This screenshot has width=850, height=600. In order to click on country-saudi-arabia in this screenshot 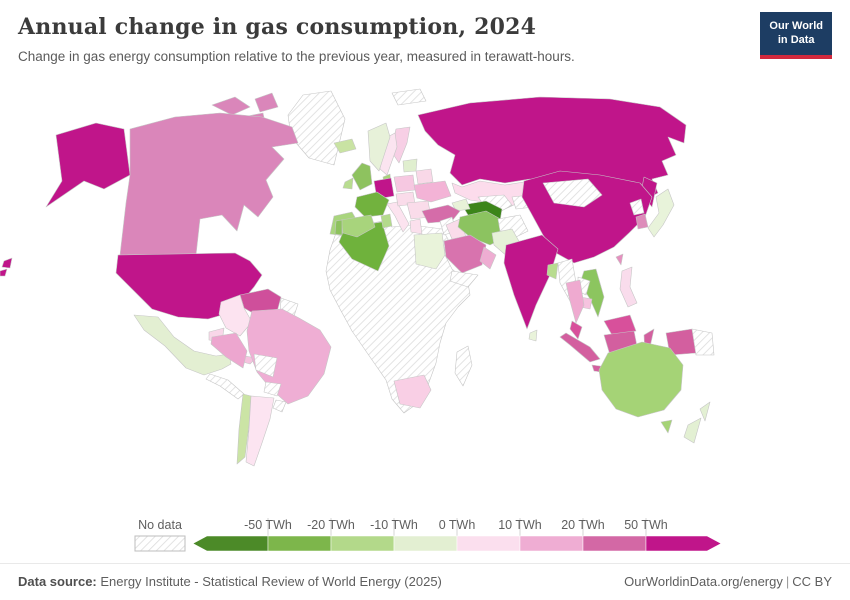, I will do `click(465, 254)`.